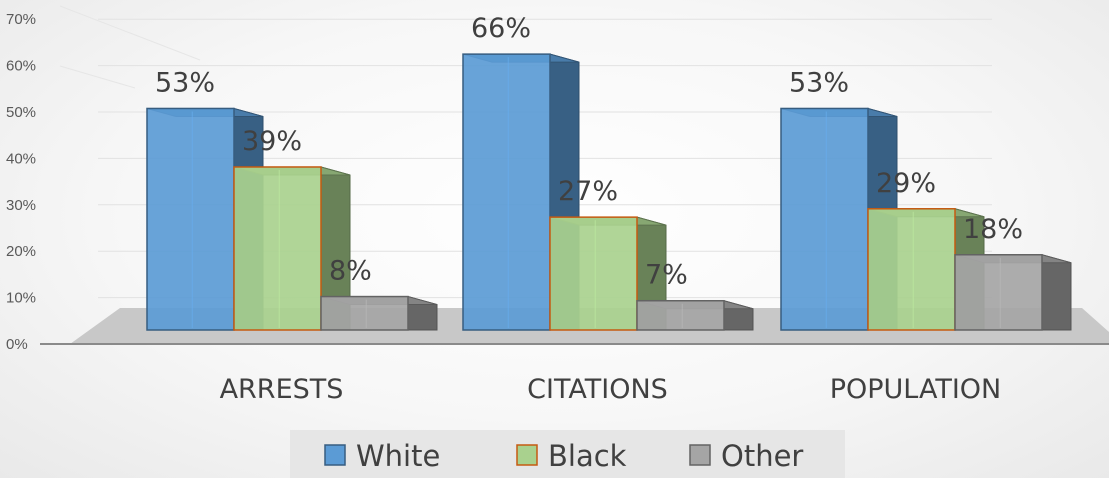  What do you see at coordinates (993, 229) in the screenshot?
I see `data-label: 18%` at bounding box center [993, 229].